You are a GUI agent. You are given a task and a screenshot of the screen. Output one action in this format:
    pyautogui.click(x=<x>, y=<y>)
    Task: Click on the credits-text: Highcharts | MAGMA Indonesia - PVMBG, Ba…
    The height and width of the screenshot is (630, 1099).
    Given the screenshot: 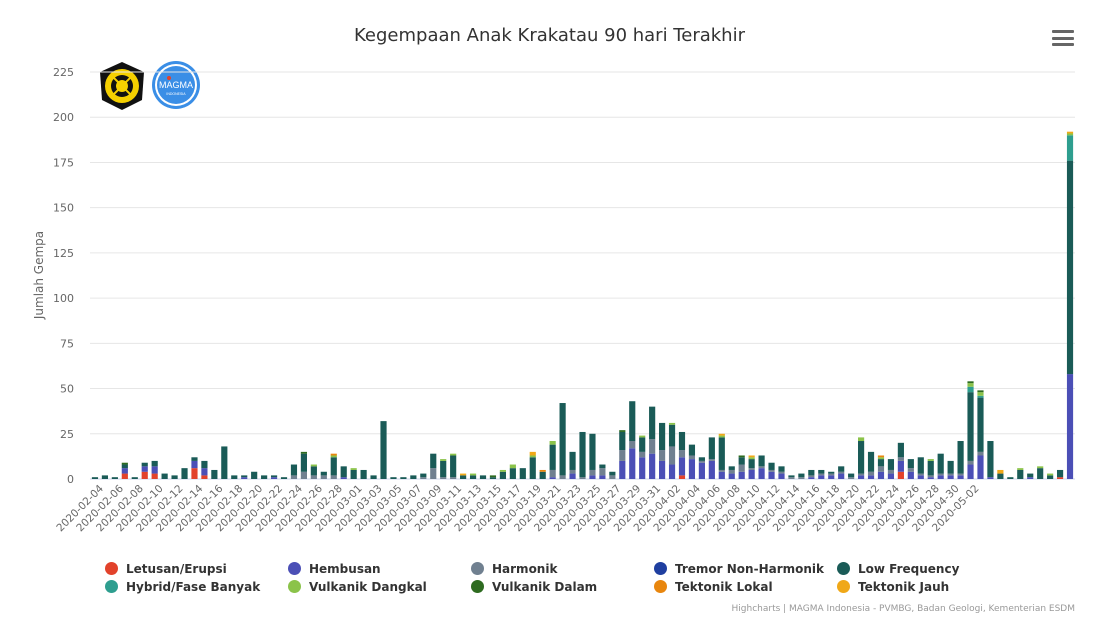 What is the action you would take?
    pyautogui.click(x=903, y=609)
    